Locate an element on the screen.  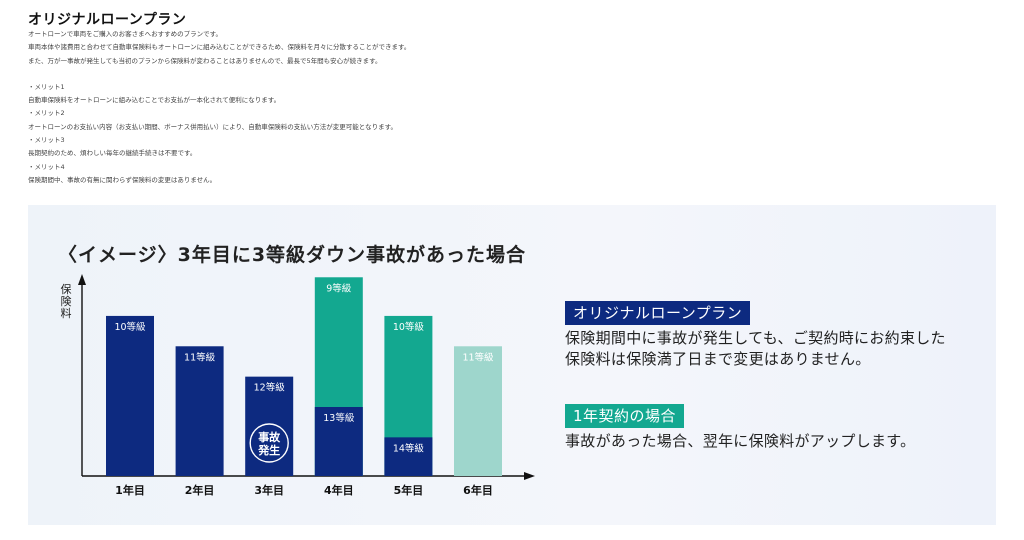
bar-label-annual: 10等級 is located at coordinates (409, 327).